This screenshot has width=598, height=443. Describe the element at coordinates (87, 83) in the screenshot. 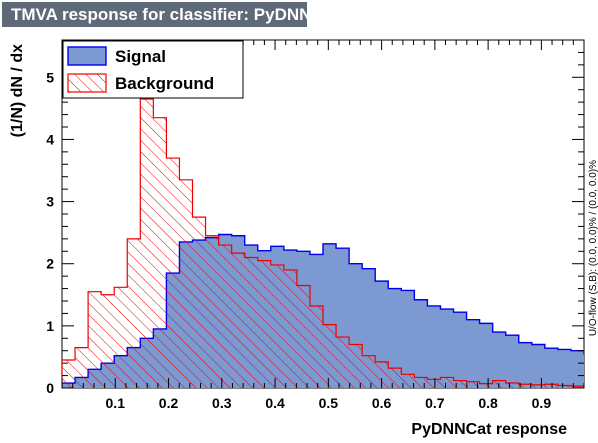

I see `legend-background-swatch` at that location.